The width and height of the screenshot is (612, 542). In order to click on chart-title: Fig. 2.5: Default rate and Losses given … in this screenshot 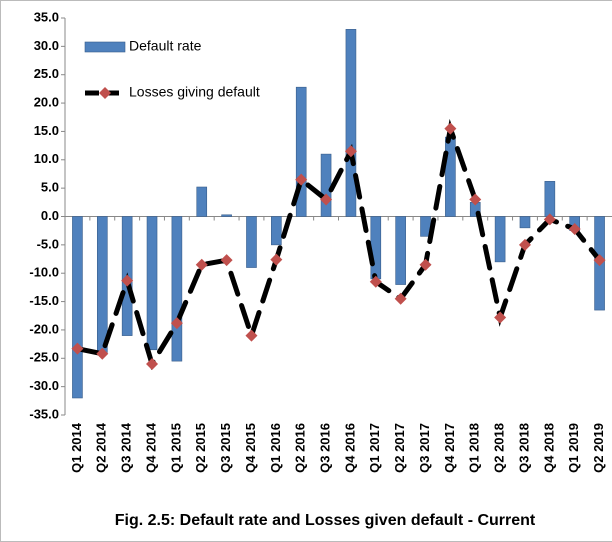, I will do `click(325, 520)`.